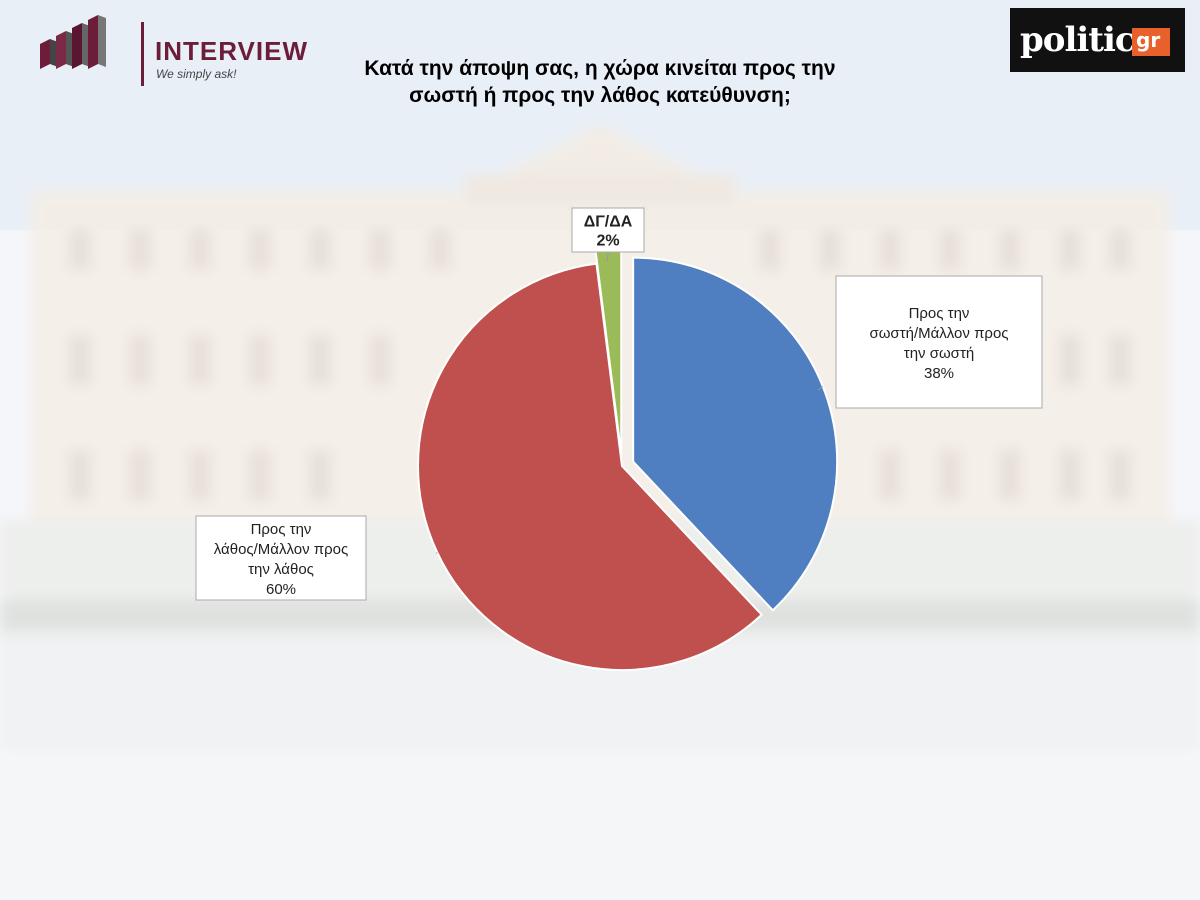 This screenshot has height=900, width=1200. I want to click on data-label-value: 60%, so click(281, 589).